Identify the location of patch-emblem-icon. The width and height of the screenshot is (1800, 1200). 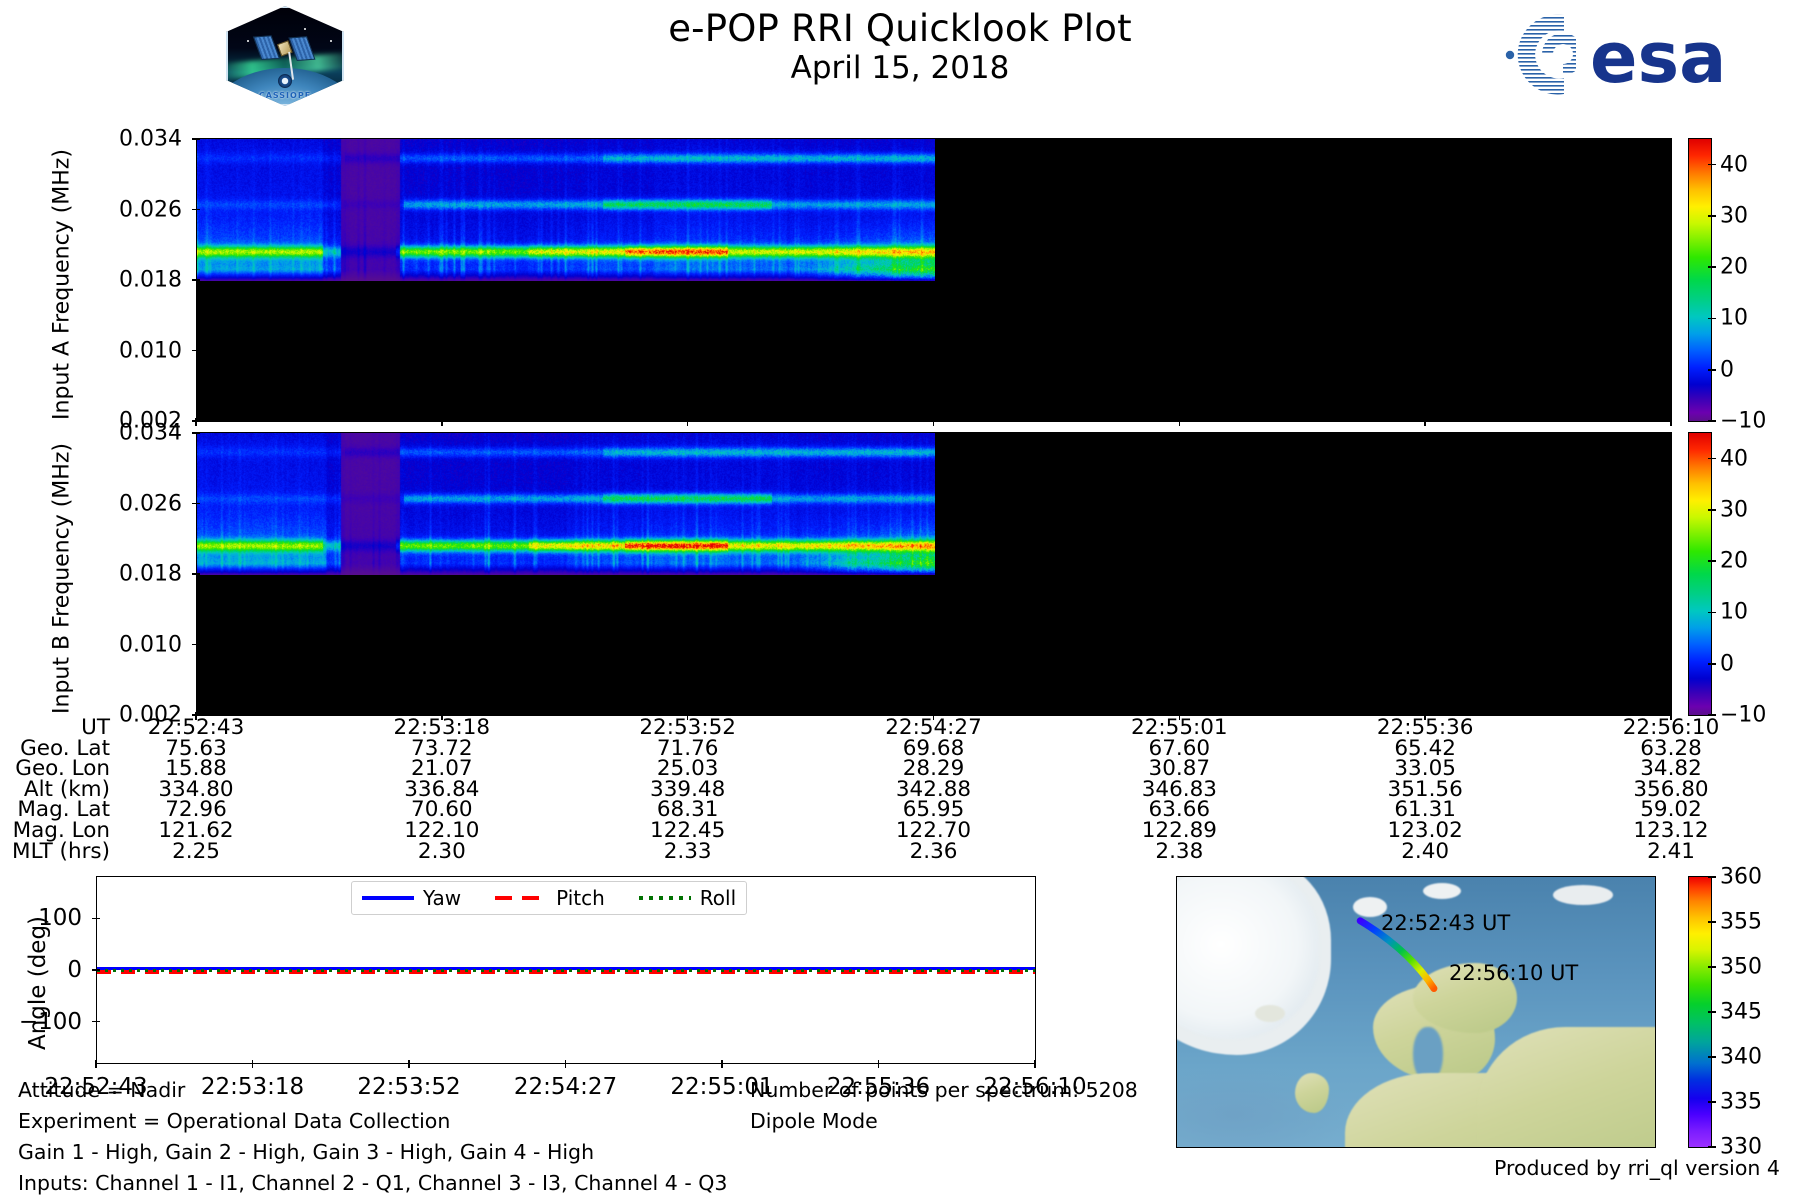
(285, 81).